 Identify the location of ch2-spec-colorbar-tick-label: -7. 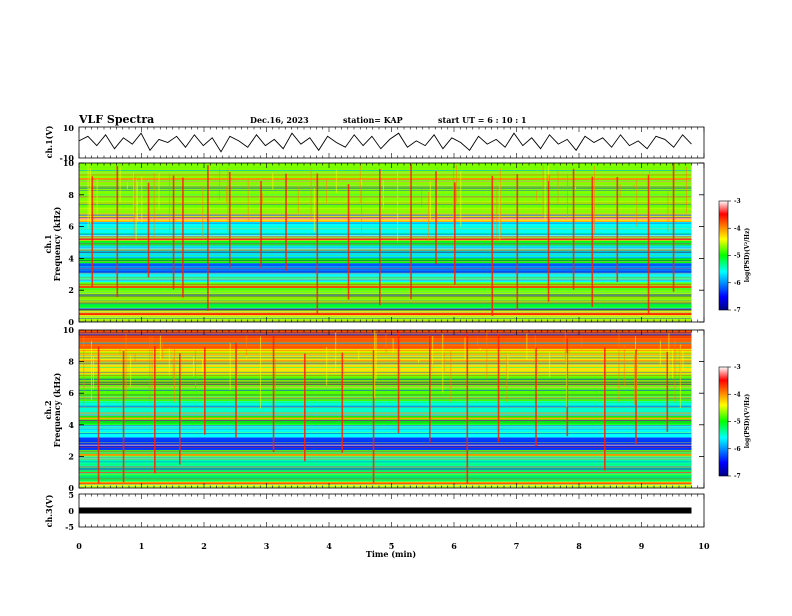
(737, 476).